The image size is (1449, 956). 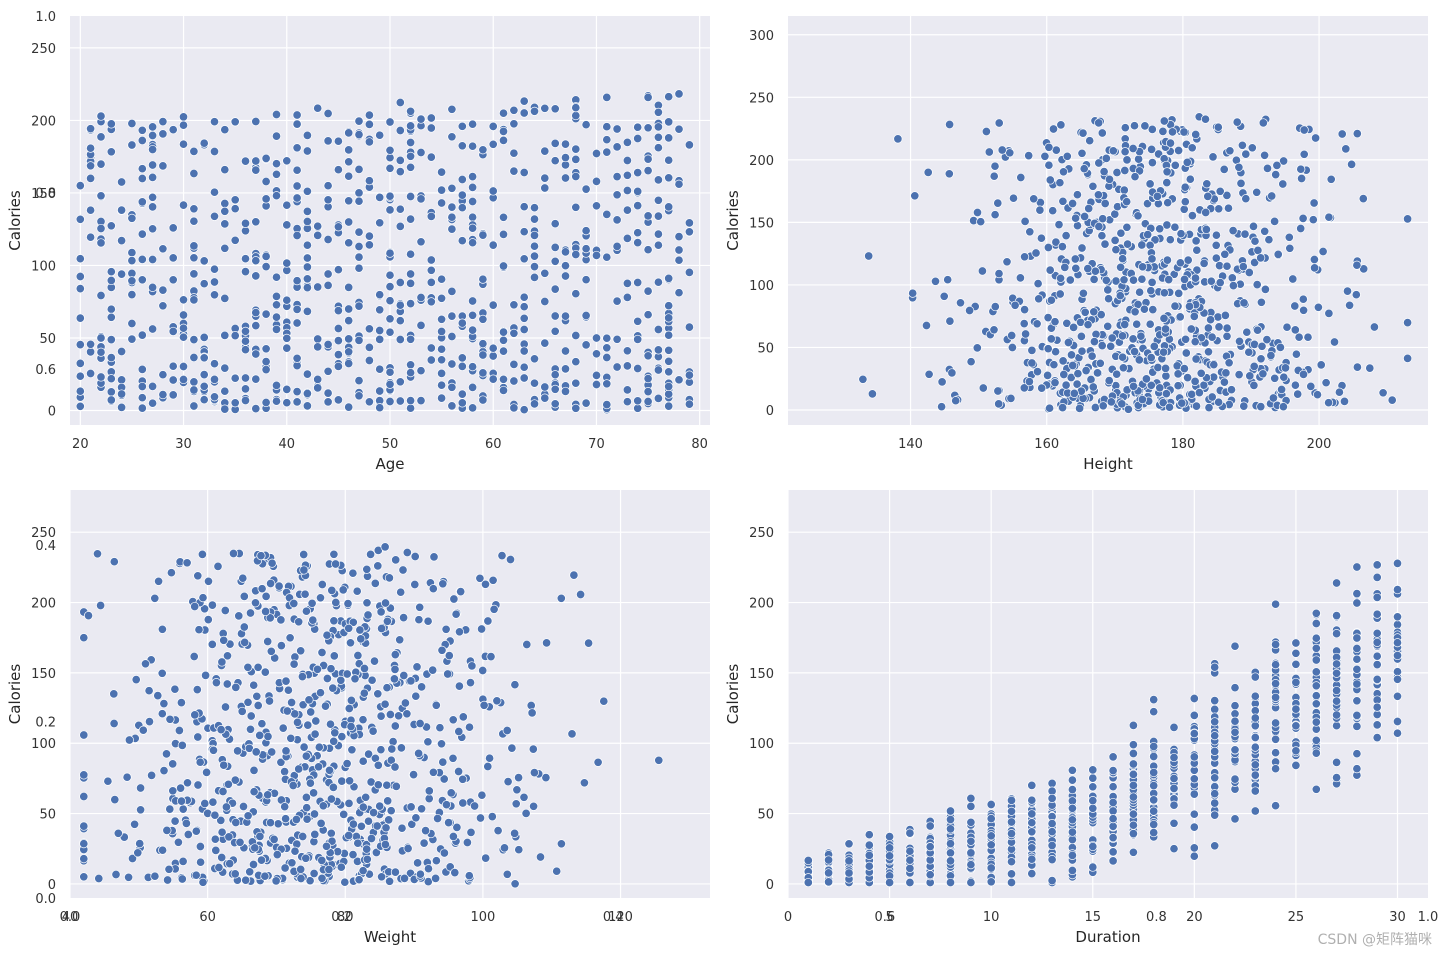 What do you see at coordinates (70, 917) in the screenshot?
I see `x-tick-label: 40` at bounding box center [70, 917].